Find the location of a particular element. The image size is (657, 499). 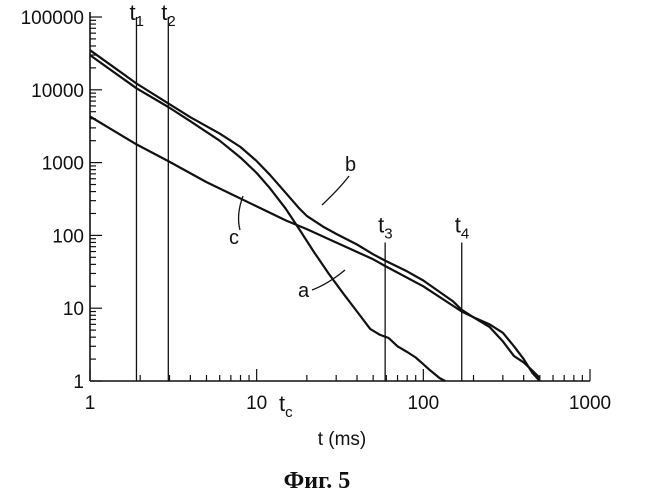

leader-c is located at coordinates (241, 213).